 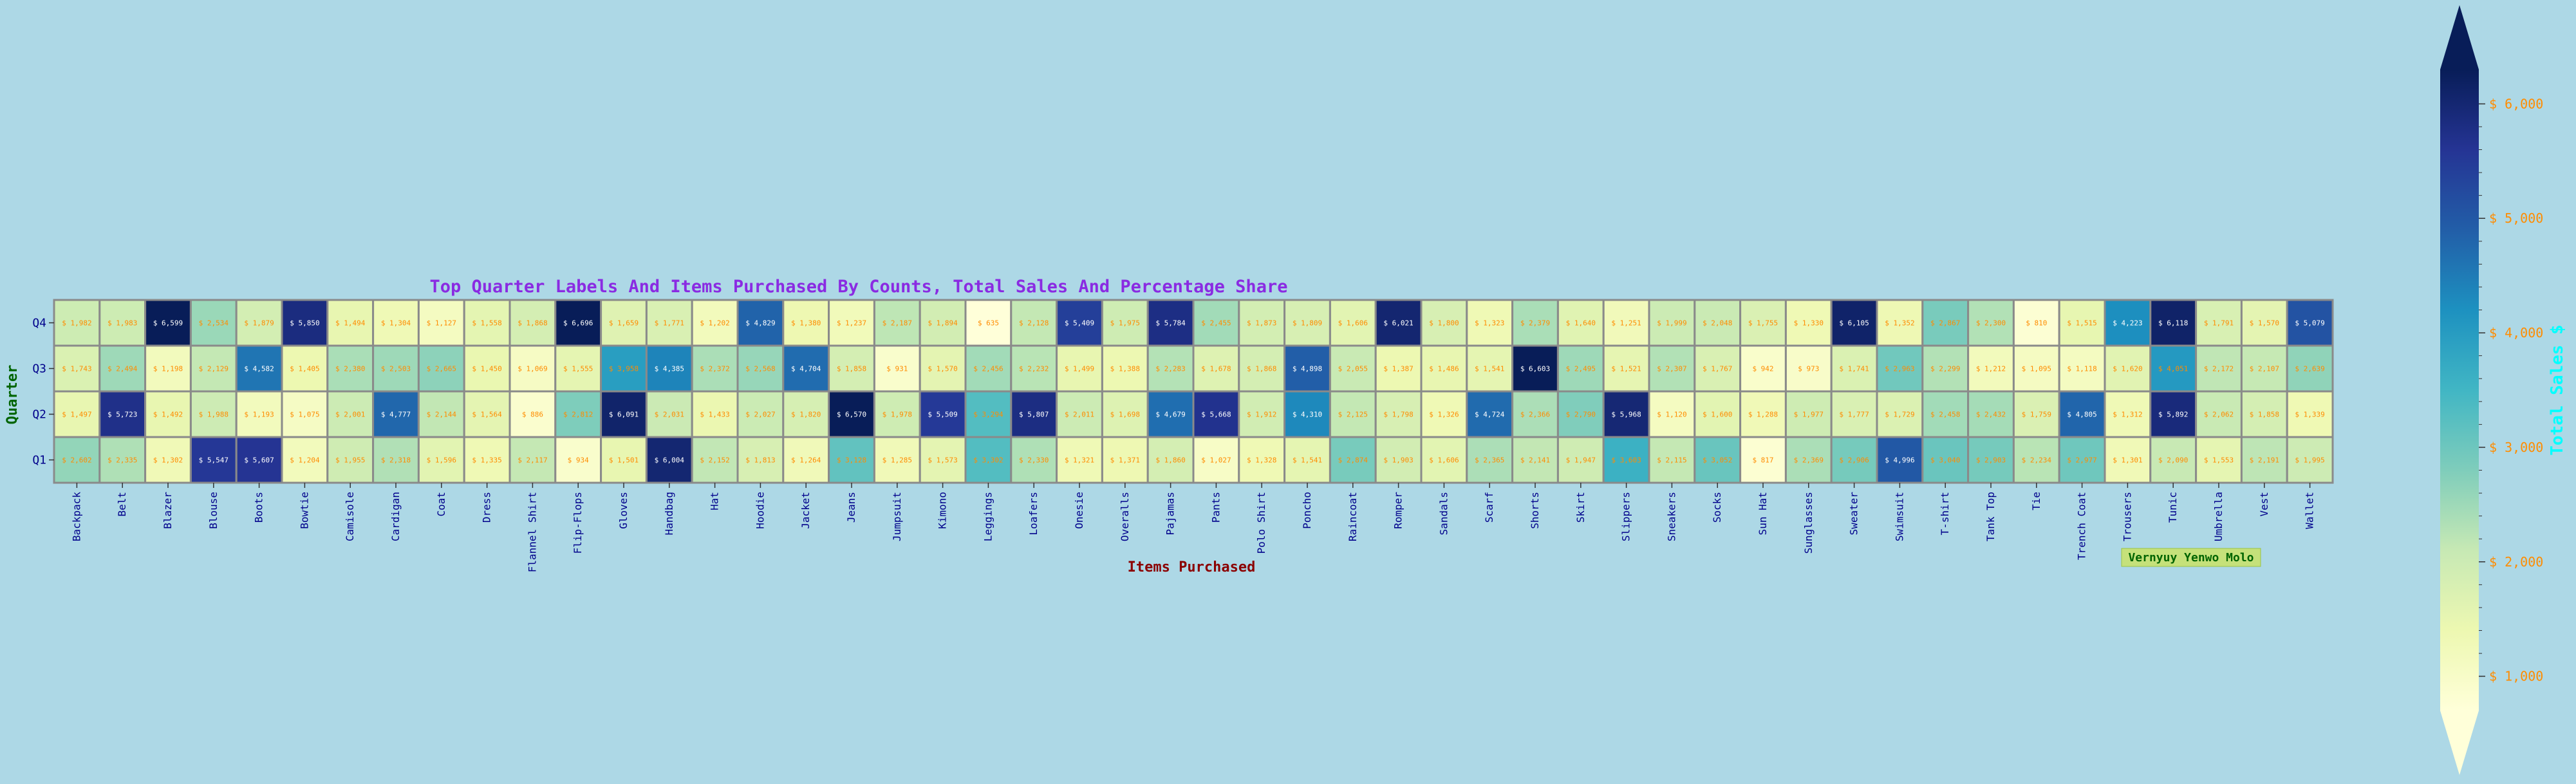 What do you see at coordinates (2219, 369) in the screenshot?
I see `heatmap-cell-label: $ 2,172` at bounding box center [2219, 369].